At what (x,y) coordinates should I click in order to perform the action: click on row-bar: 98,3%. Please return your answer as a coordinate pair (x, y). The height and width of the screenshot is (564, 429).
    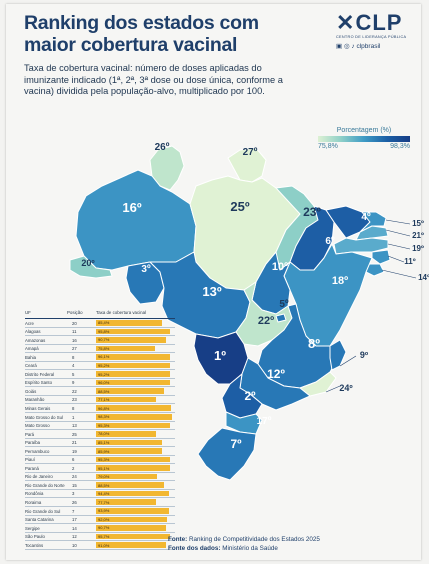
    Looking at the image, I should click on (134, 417).